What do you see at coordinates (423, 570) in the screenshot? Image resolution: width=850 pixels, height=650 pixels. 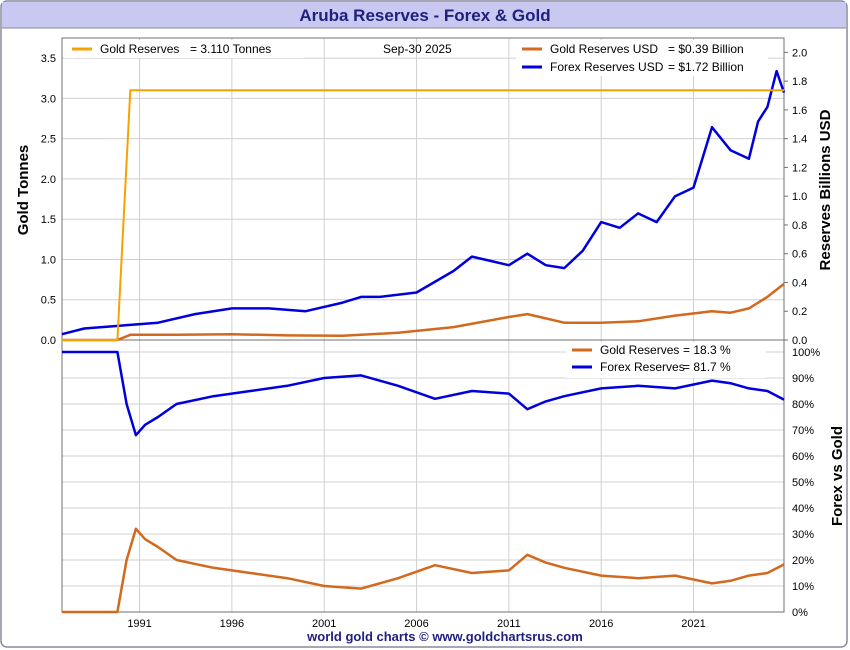 I see `gold-reserves-percent-line` at bounding box center [423, 570].